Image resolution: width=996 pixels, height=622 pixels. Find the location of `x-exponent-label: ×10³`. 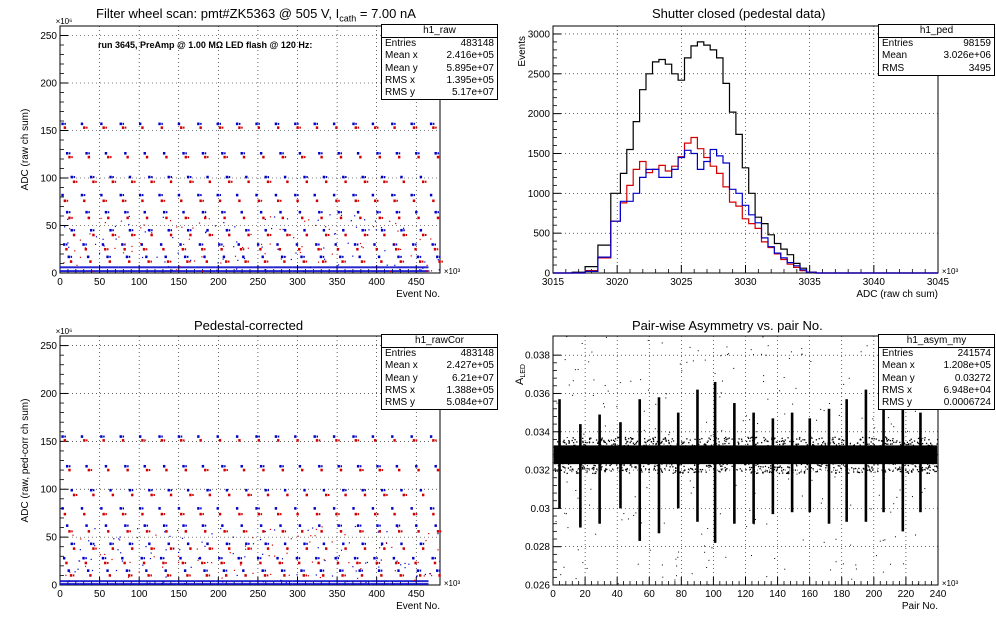

x-exponent-label: ×10³ is located at coordinates (452, 583).